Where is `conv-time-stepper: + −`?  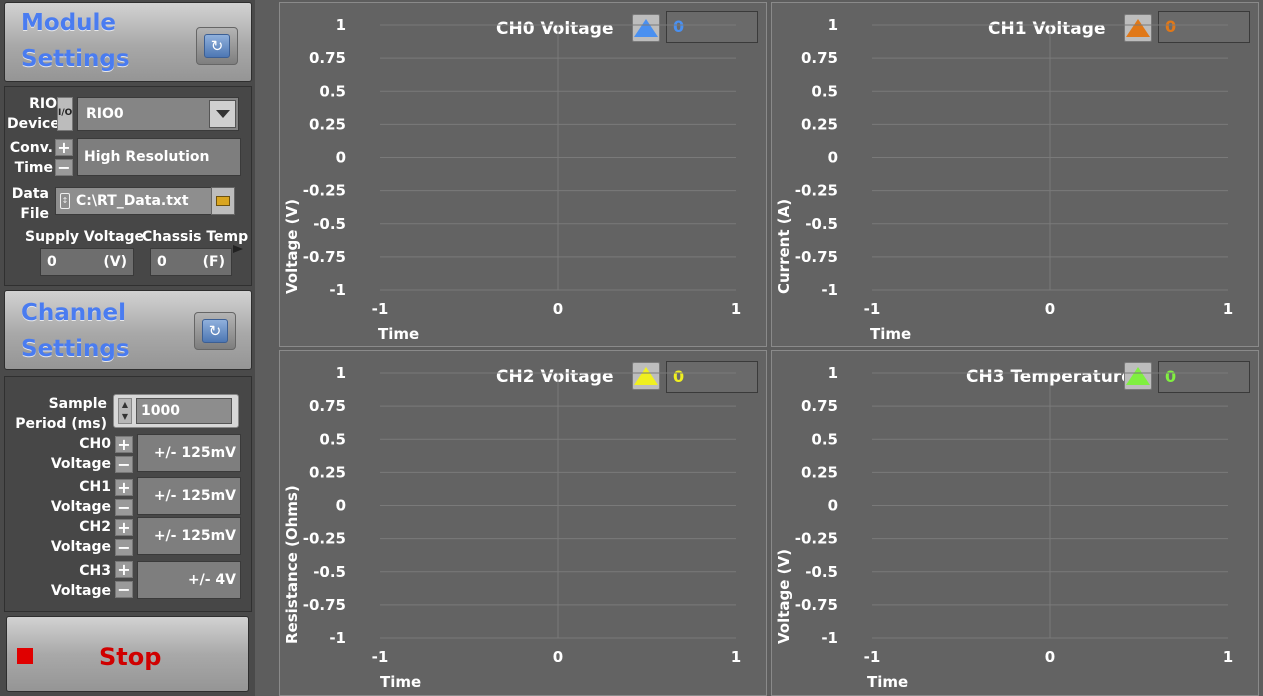 conv-time-stepper: + − is located at coordinates (64, 157).